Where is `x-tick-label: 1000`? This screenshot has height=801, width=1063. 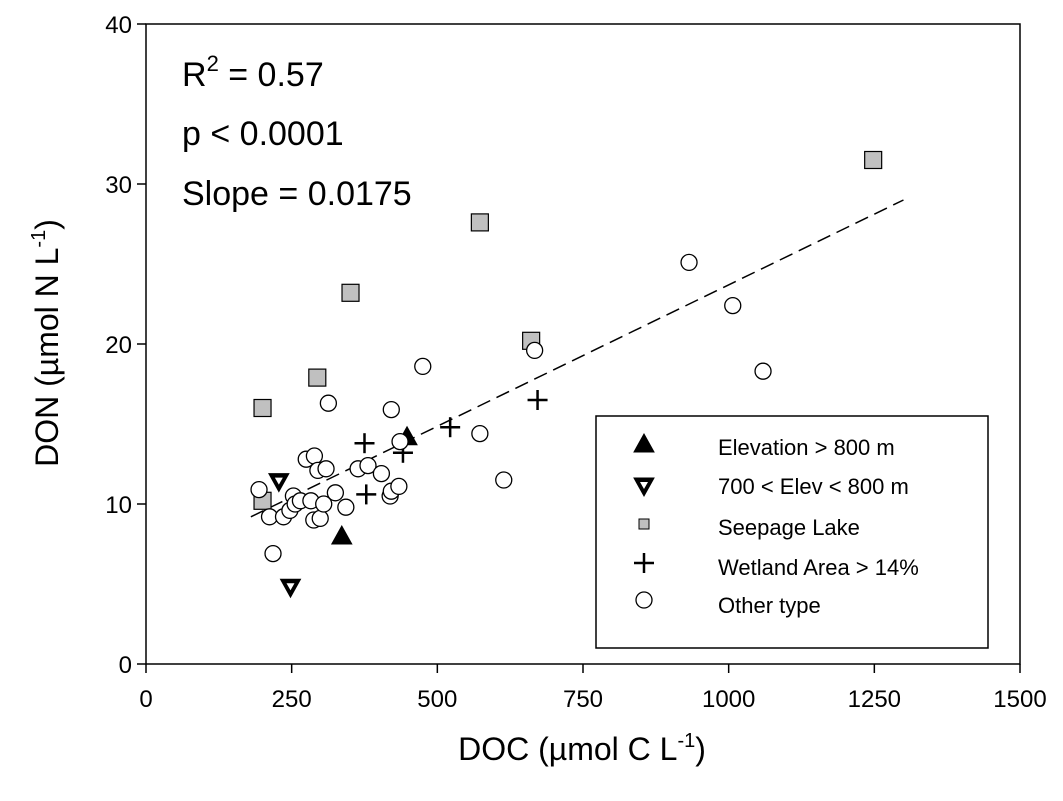 x-tick-label: 1000 is located at coordinates (728, 699).